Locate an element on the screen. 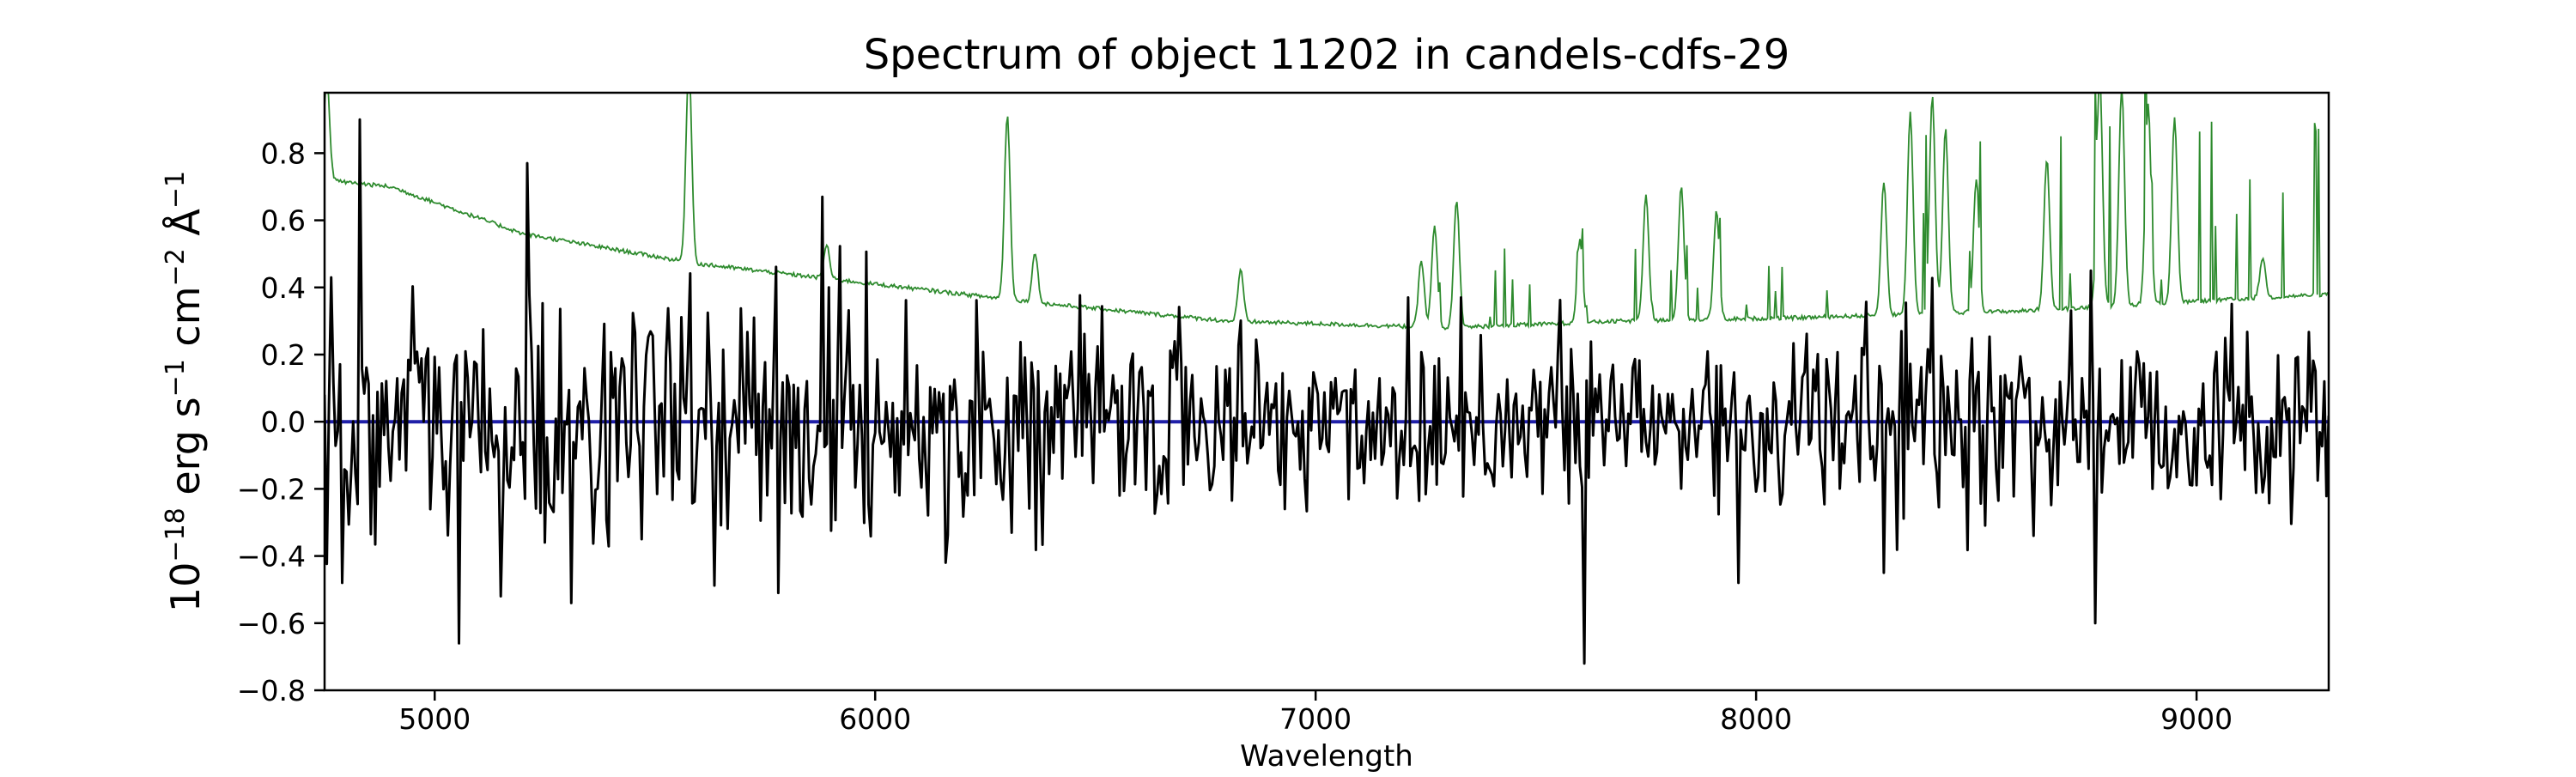  y-tick-label: −0.6 is located at coordinates (271, 623).